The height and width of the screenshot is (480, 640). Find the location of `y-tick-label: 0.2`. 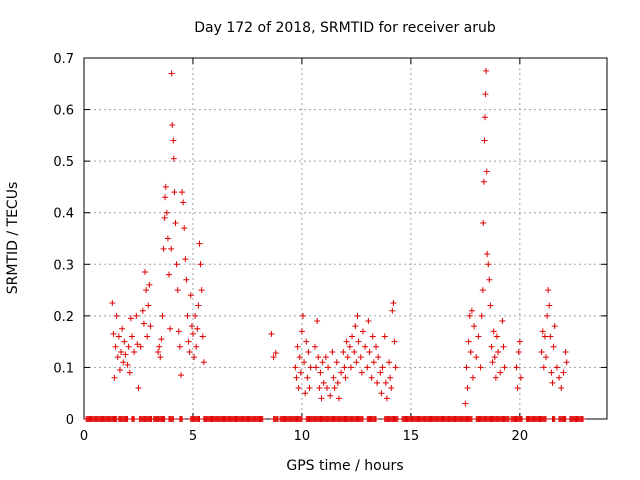

y-tick-label: 0.2 is located at coordinates (63, 317).